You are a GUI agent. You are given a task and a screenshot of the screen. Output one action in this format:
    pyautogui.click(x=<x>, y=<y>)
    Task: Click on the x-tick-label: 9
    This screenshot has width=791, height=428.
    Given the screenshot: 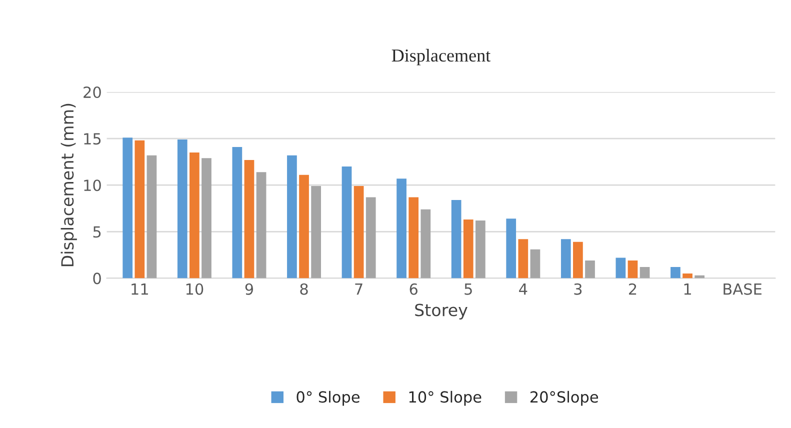 What is the action you would take?
    pyautogui.click(x=249, y=289)
    